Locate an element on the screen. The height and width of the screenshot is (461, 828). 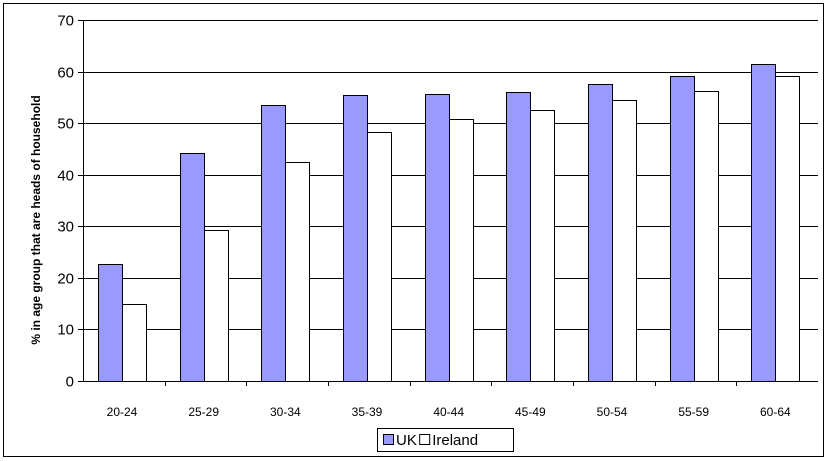
x-tick-label: 40-44 is located at coordinates (448, 412).